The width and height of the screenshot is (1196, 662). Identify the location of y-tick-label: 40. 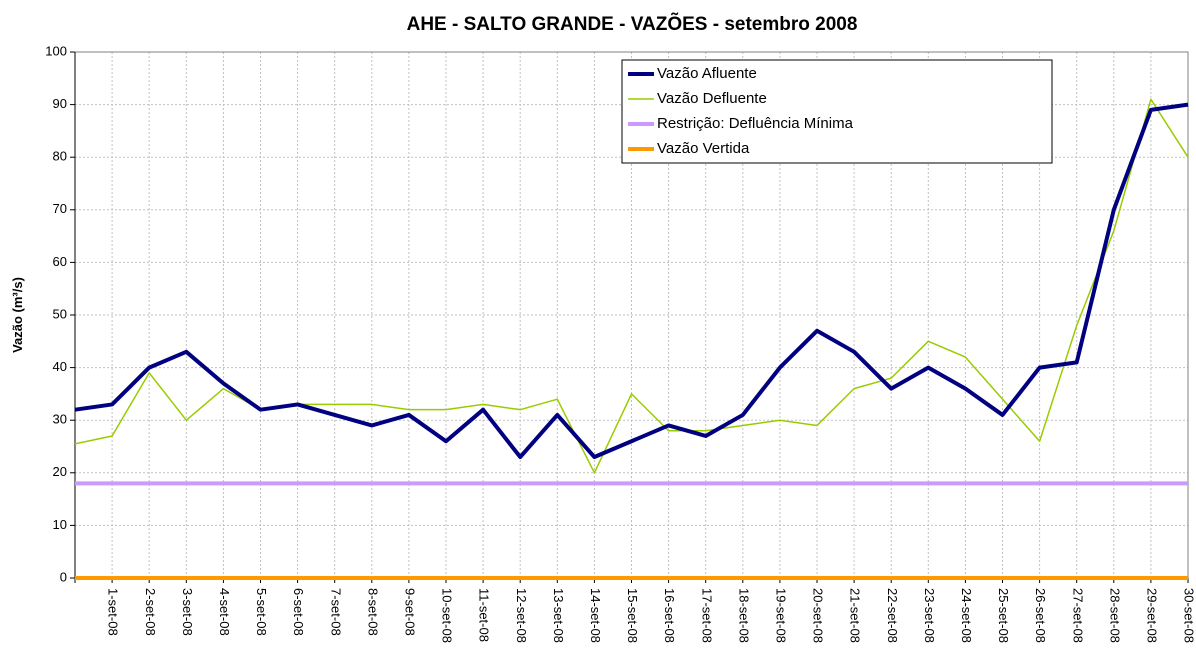
(60, 366).